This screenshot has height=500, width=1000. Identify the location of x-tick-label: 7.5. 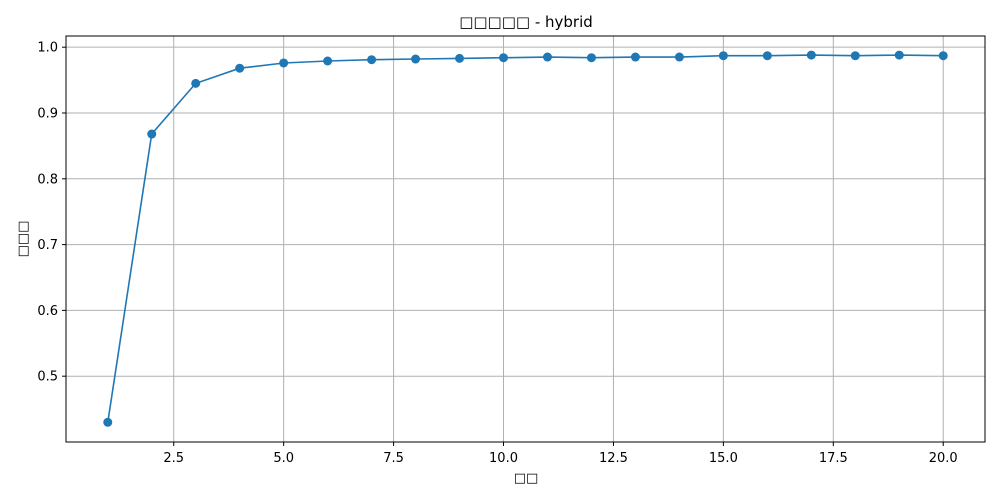
(393, 458).